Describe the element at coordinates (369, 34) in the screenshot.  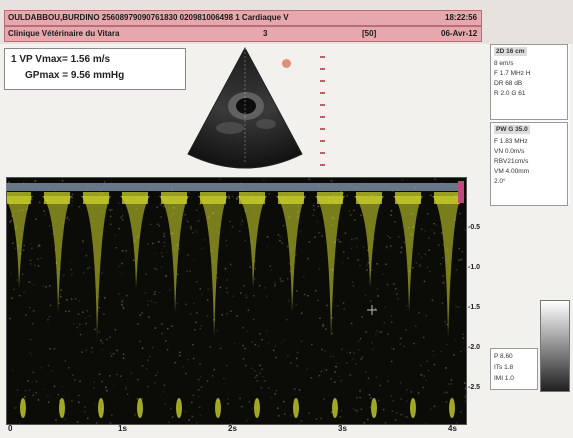
I see `header-field-2: [50]` at that location.